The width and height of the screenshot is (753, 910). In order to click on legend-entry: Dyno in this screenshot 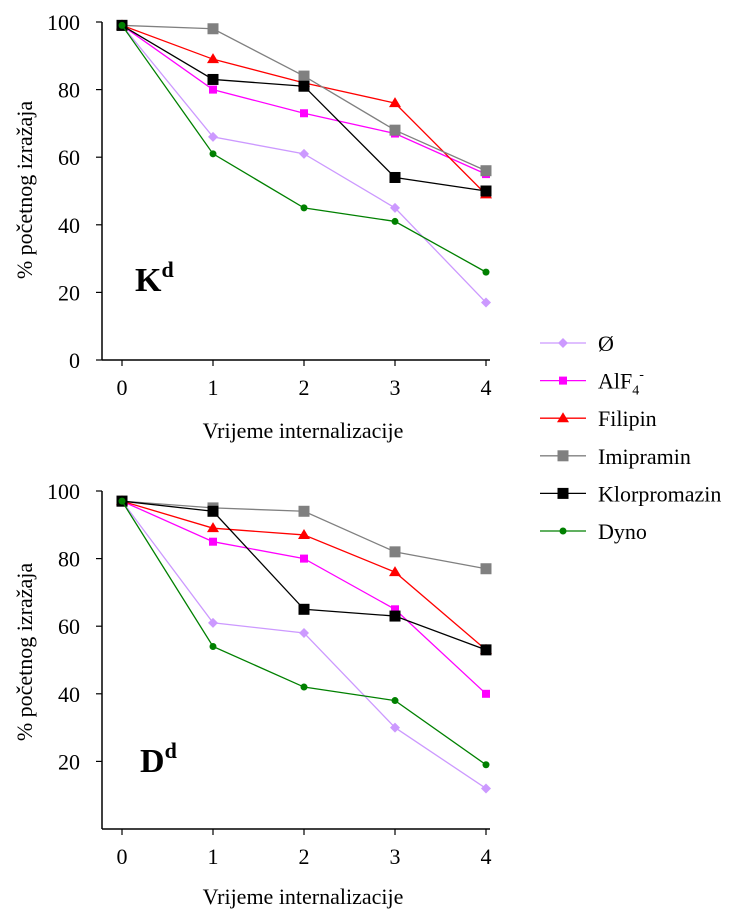, I will do `click(593, 531)`.